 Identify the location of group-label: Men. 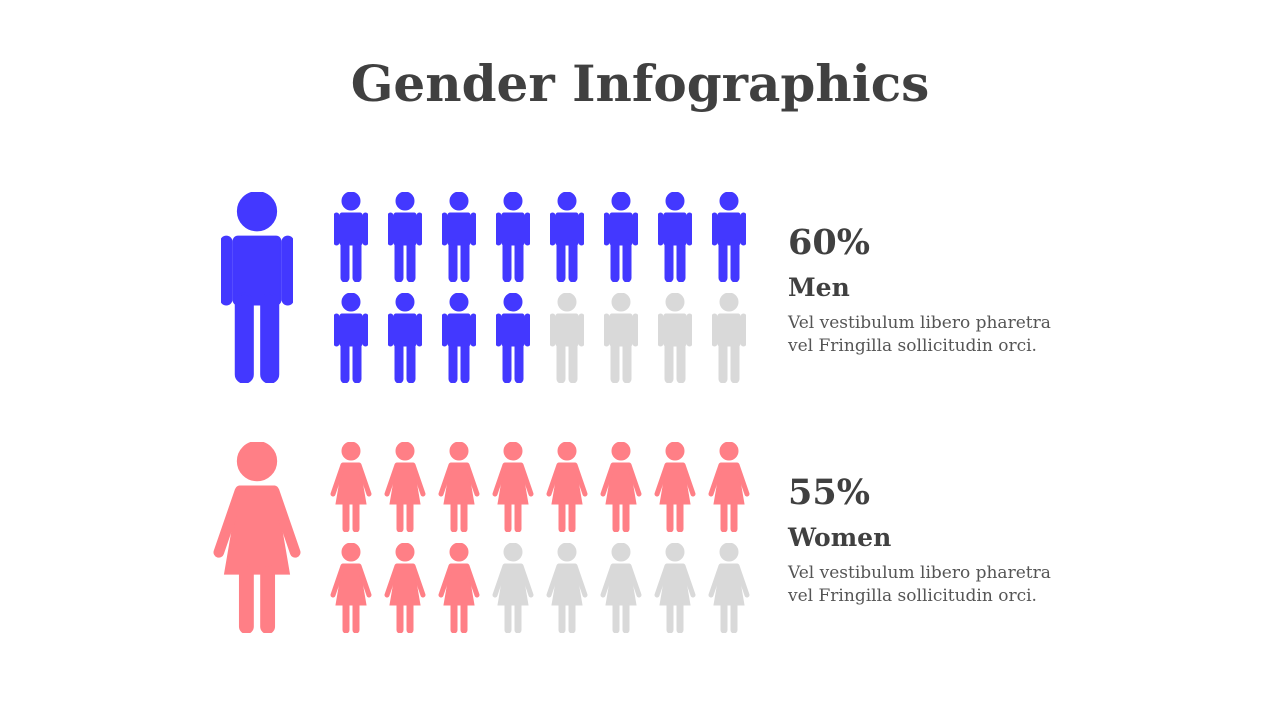
(819, 287).